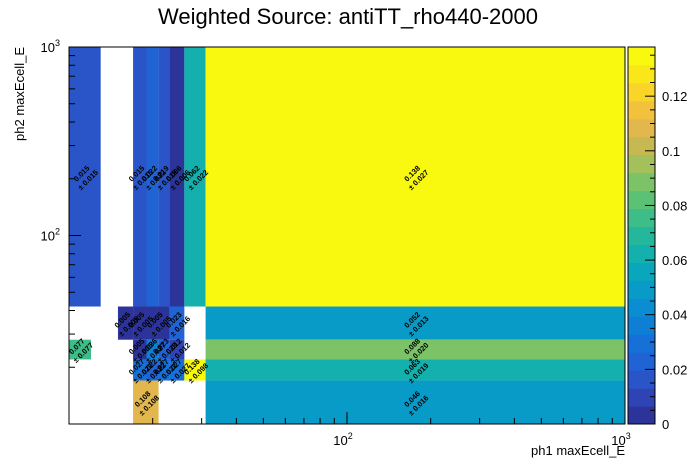  What do you see at coordinates (674, 260) in the screenshot?
I see `colorbar-tick-label: 0.06` at bounding box center [674, 260].